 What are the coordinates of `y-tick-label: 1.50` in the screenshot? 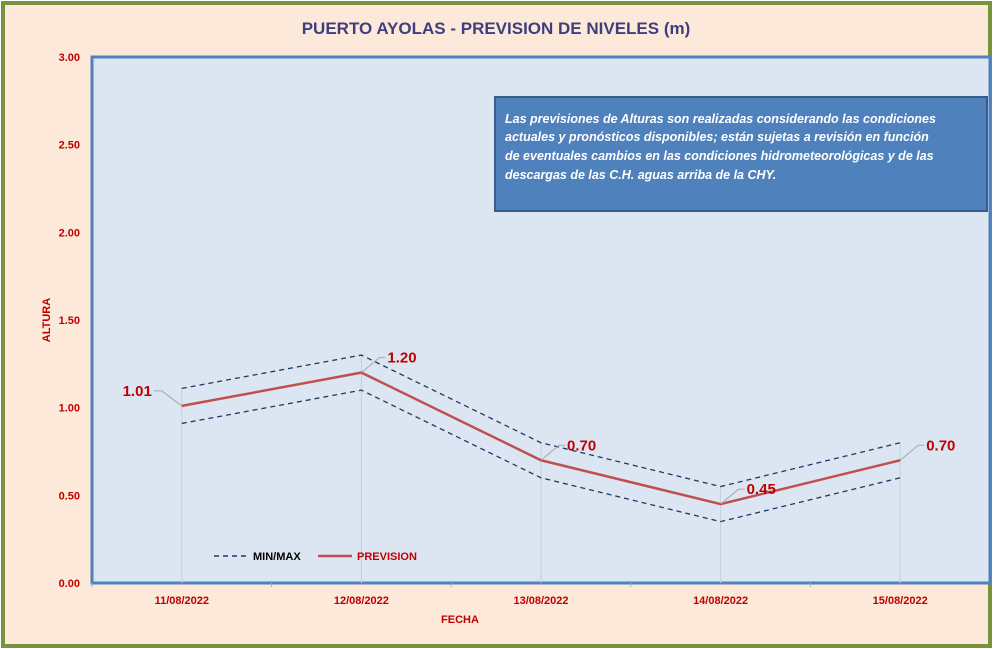 It's located at (69, 321).